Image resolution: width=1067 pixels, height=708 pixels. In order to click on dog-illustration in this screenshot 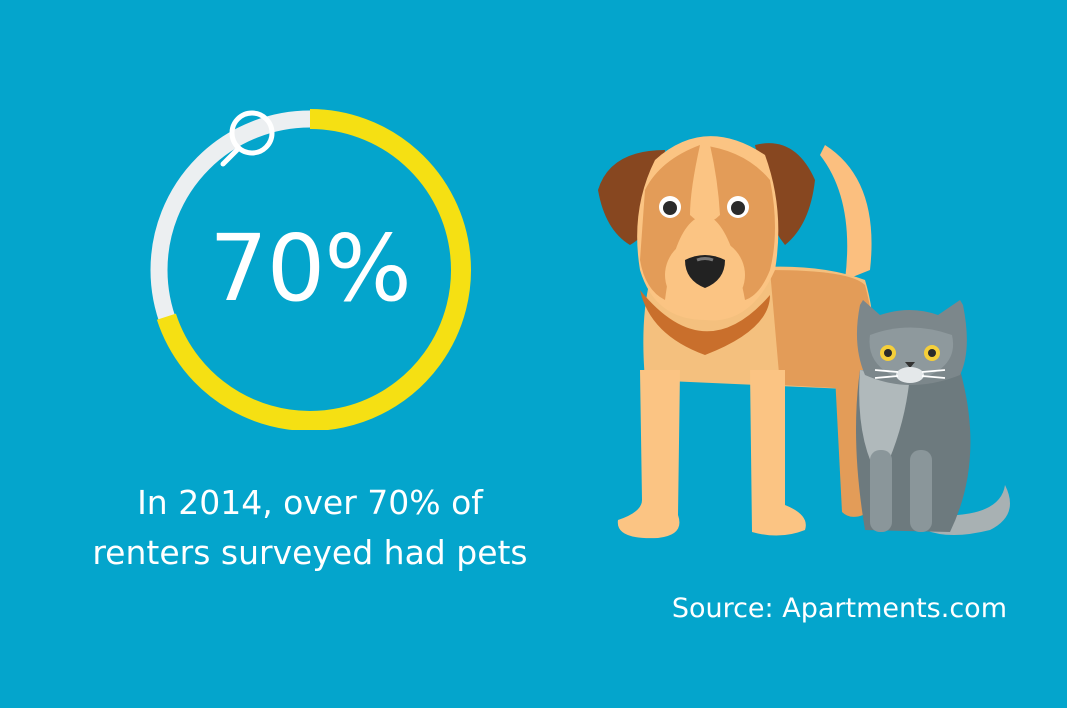, I will do `click(736, 337)`.